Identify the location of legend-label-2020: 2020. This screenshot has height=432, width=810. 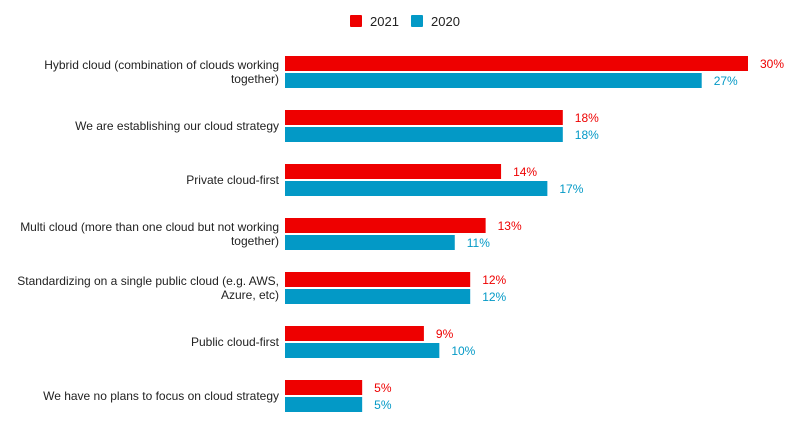
(445, 21).